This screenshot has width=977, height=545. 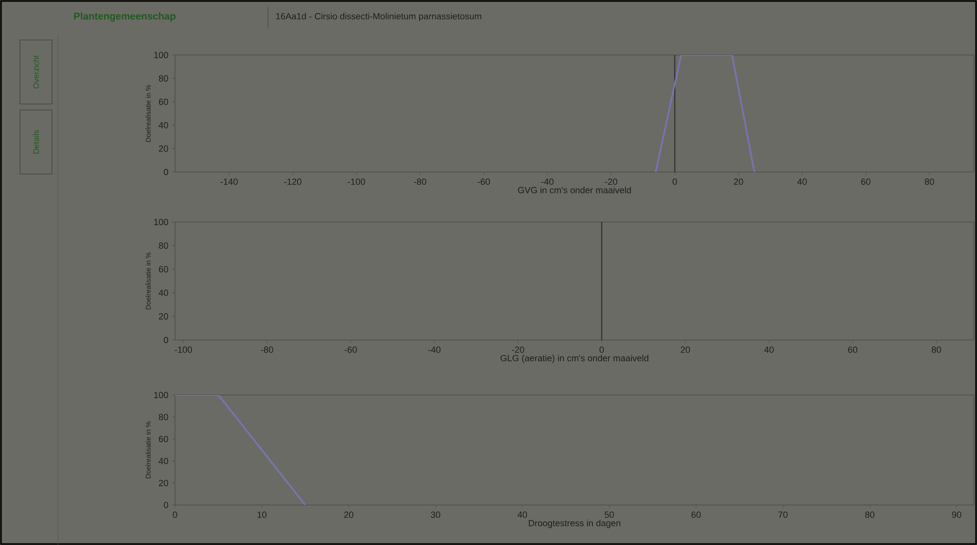 What do you see at coordinates (435, 515) in the screenshot?
I see `x-tick-label: 30` at bounding box center [435, 515].